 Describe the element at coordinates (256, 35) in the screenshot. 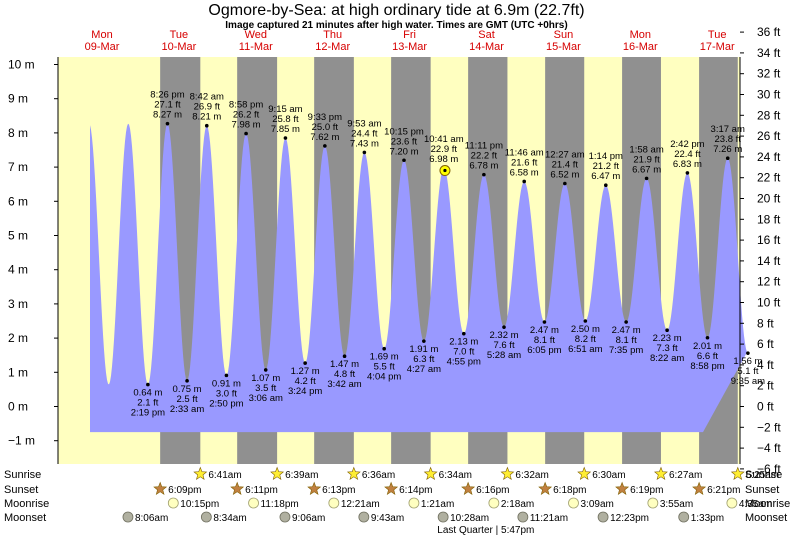

I see `day-name: Wed` at that location.